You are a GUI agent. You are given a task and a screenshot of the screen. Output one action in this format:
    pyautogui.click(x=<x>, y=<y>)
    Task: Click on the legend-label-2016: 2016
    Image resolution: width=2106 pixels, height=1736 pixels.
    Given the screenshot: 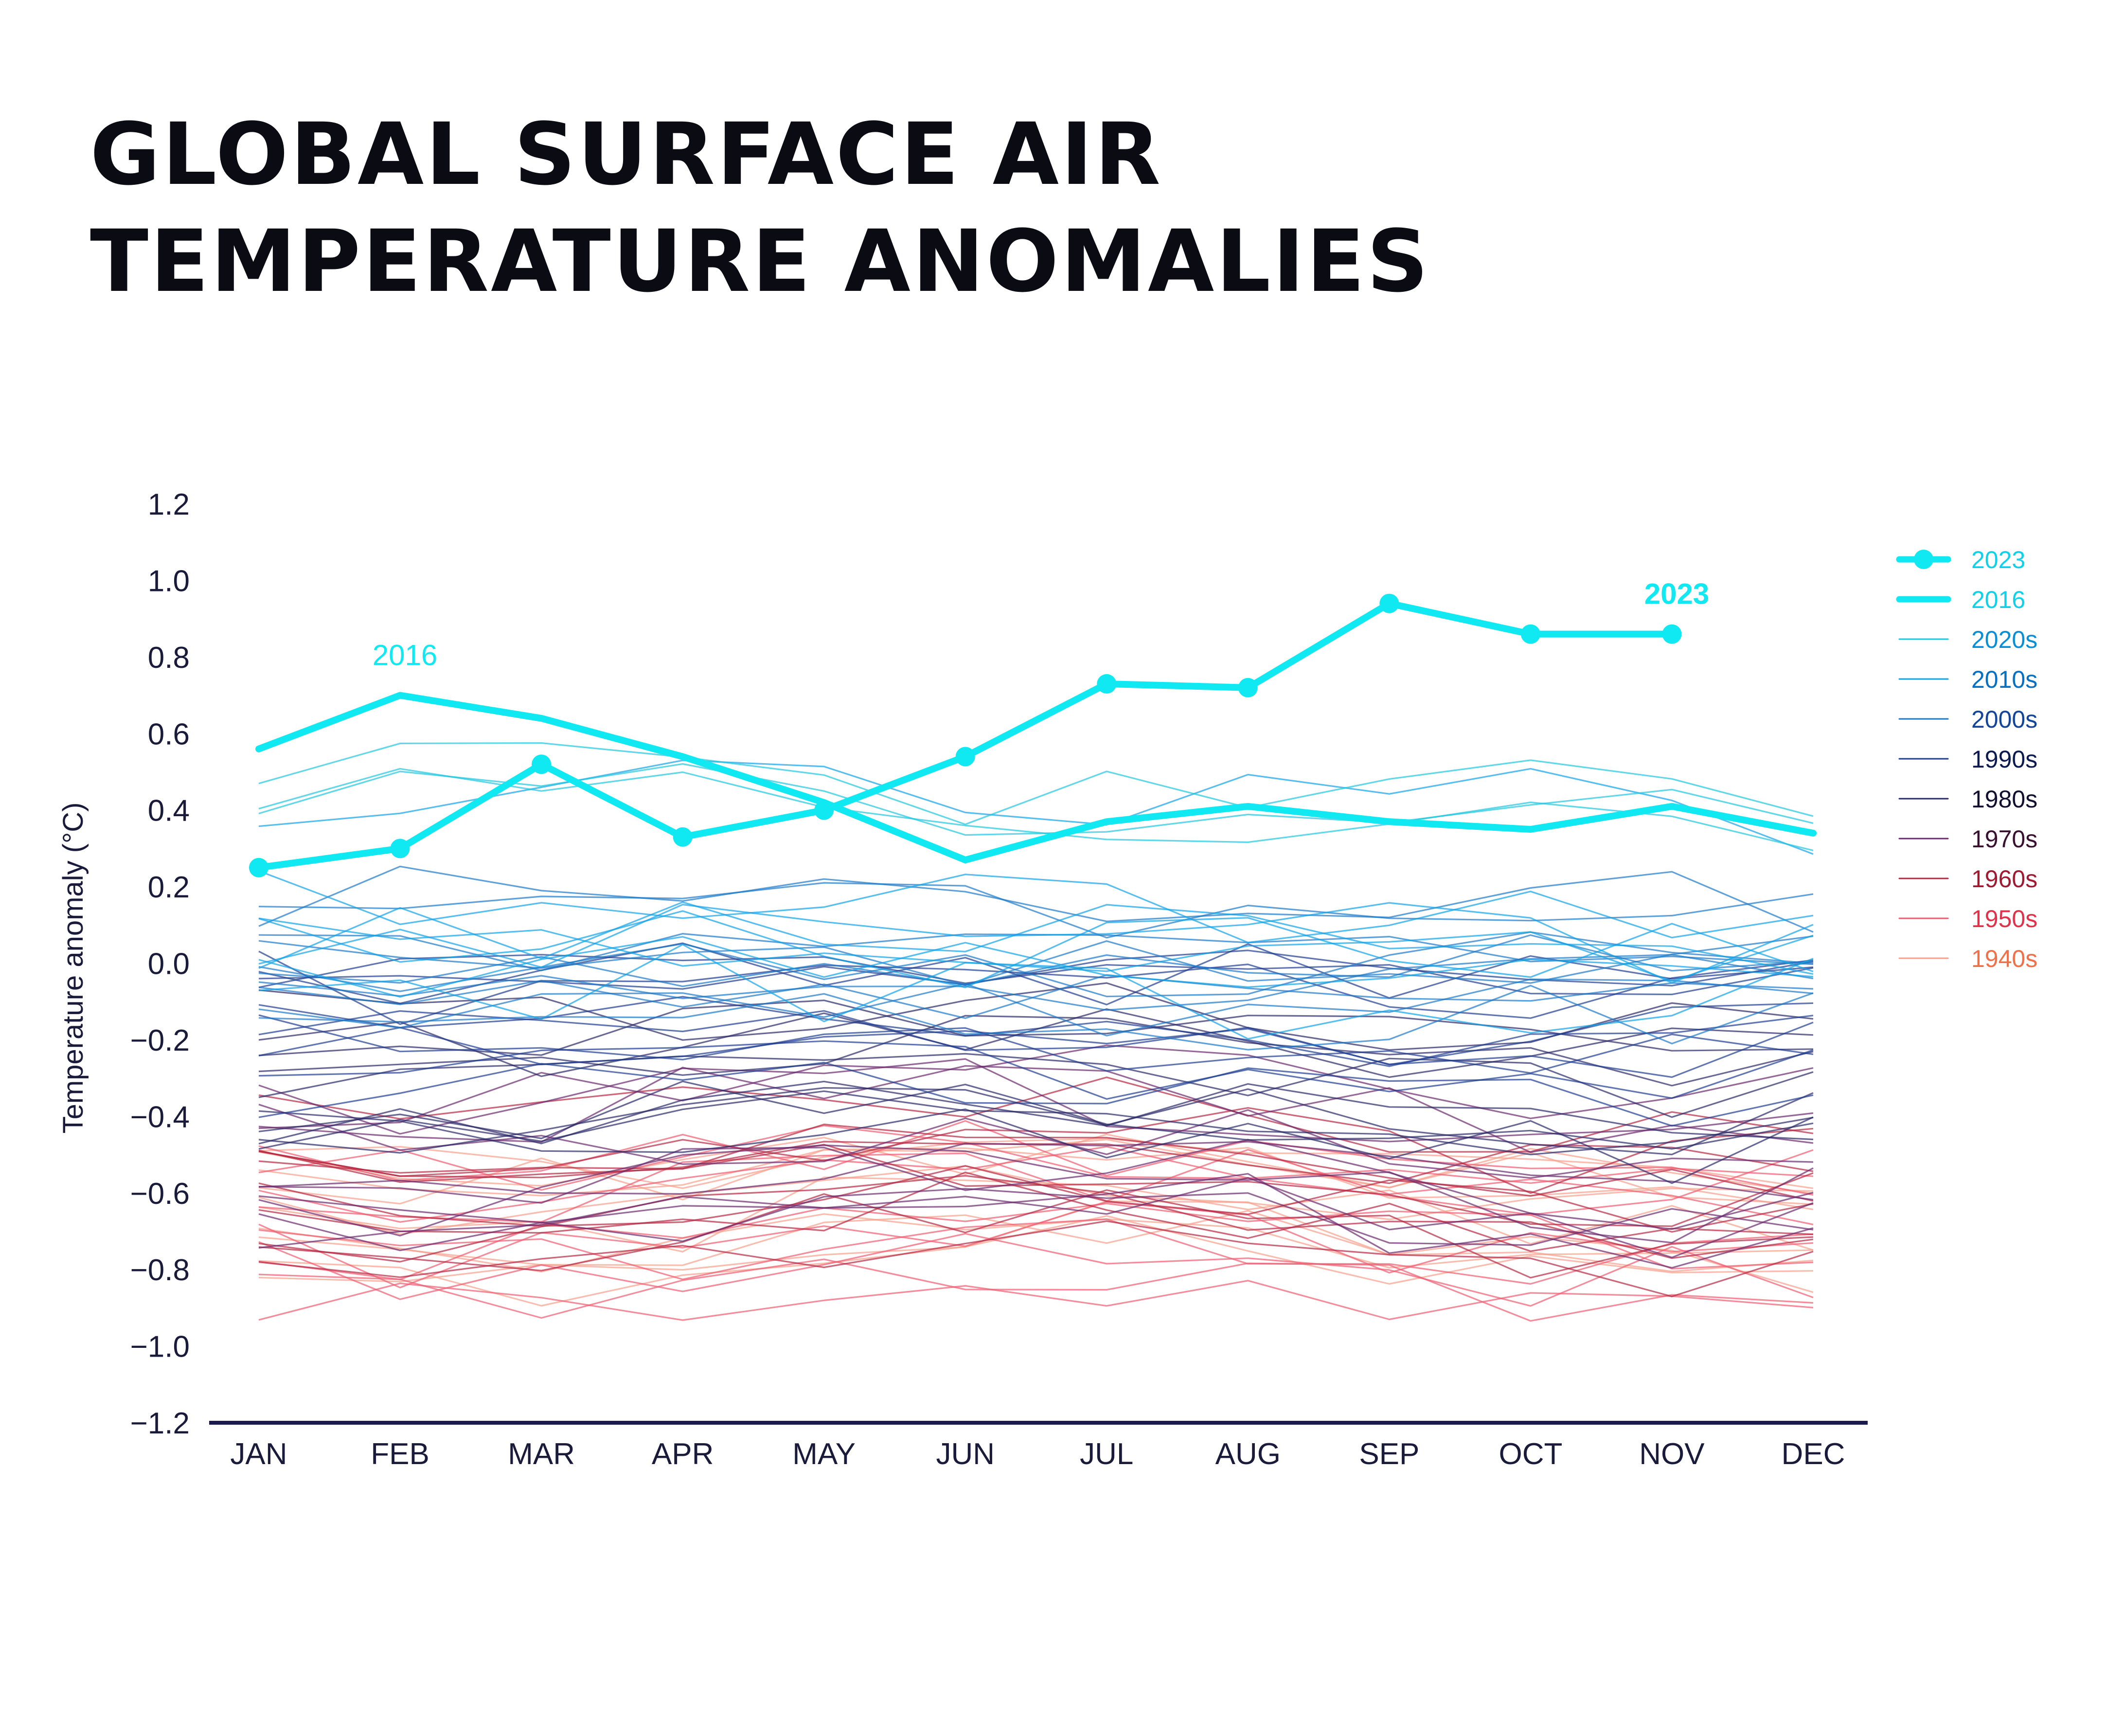 What is the action you would take?
    pyautogui.click(x=1998, y=599)
    